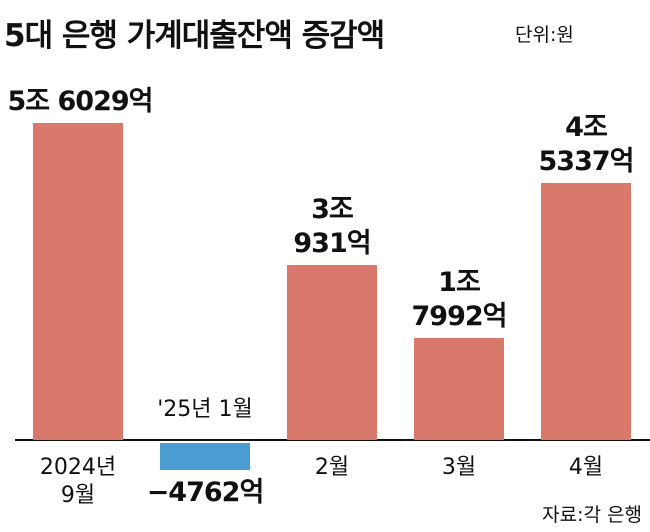 The image size is (650, 532). What do you see at coordinates (194, 36) in the screenshot?
I see `chart-title: 5대 은행 가계대출잔액 증감액` at bounding box center [194, 36].